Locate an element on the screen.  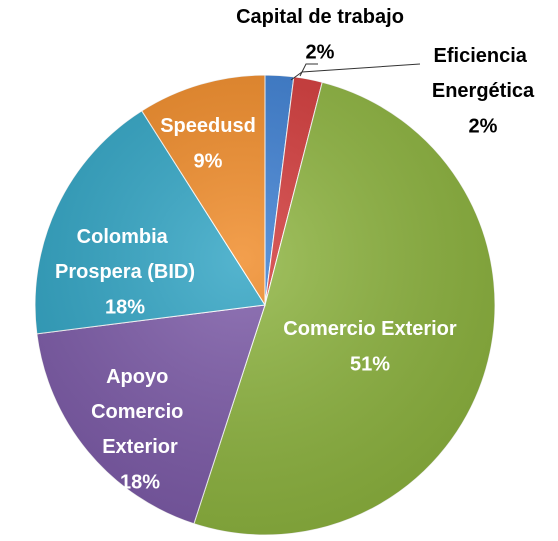
label-line: Capital de trabajo is located at coordinates (320, 17).